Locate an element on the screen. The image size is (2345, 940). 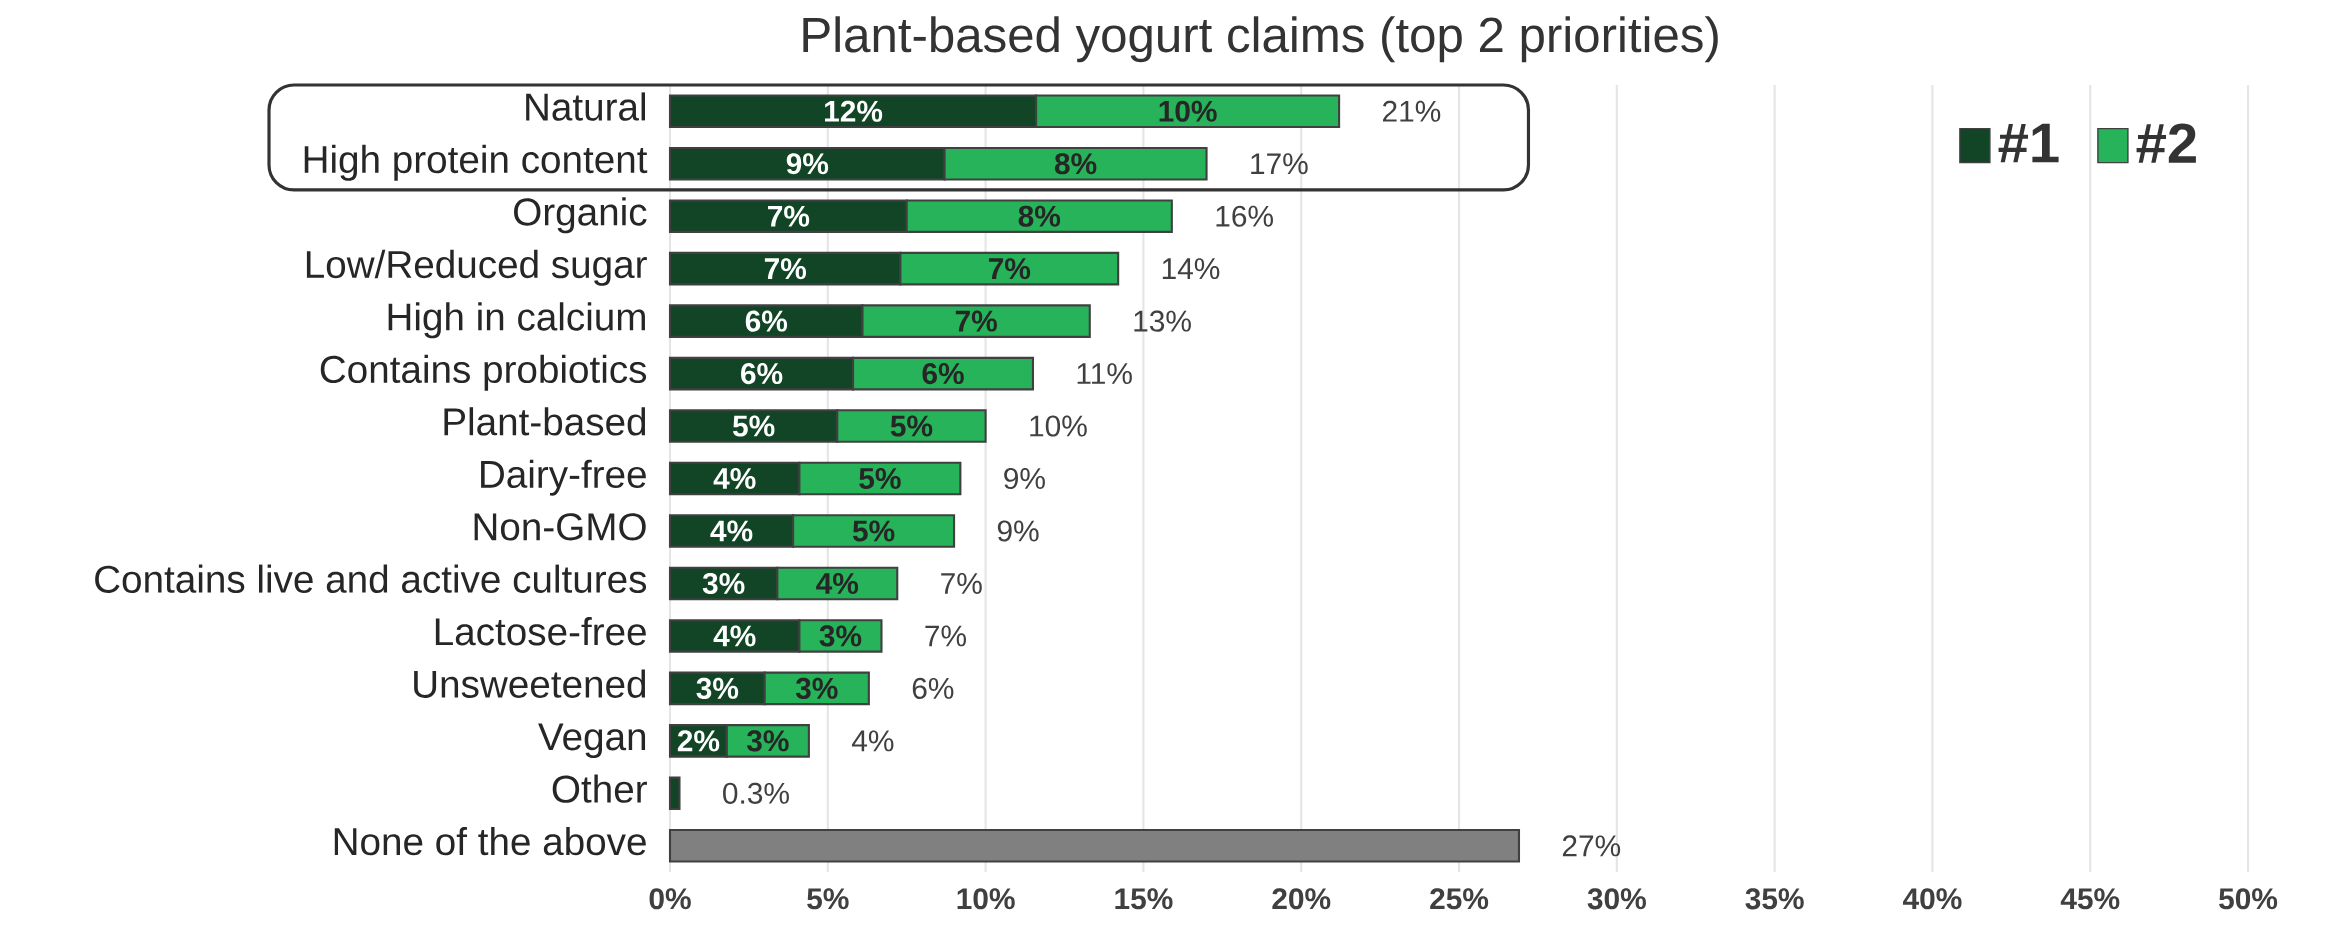
x-tick-label: 50% is located at coordinates (2248, 899).